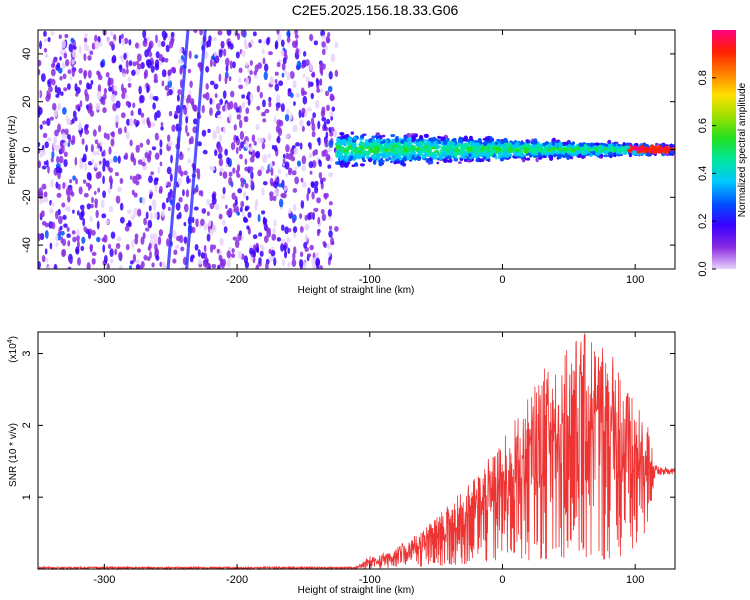 The width and height of the screenshot is (750, 600). What do you see at coordinates (703, 221) in the screenshot?
I see `colorbar-tick-label: 0.2` at bounding box center [703, 221].